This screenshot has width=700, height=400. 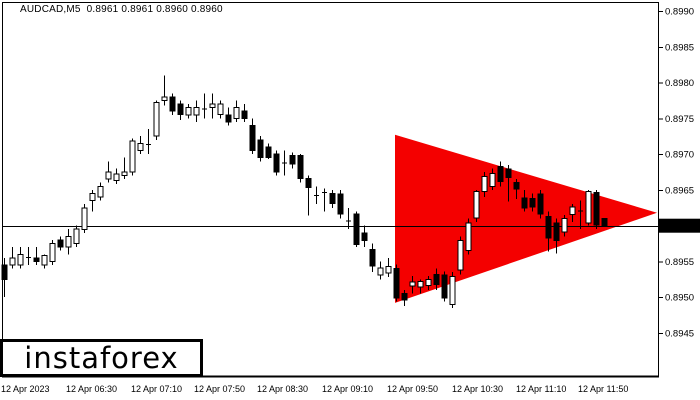 I want to click on price-tick-label: 0.8990, so click(x=679, y=12).